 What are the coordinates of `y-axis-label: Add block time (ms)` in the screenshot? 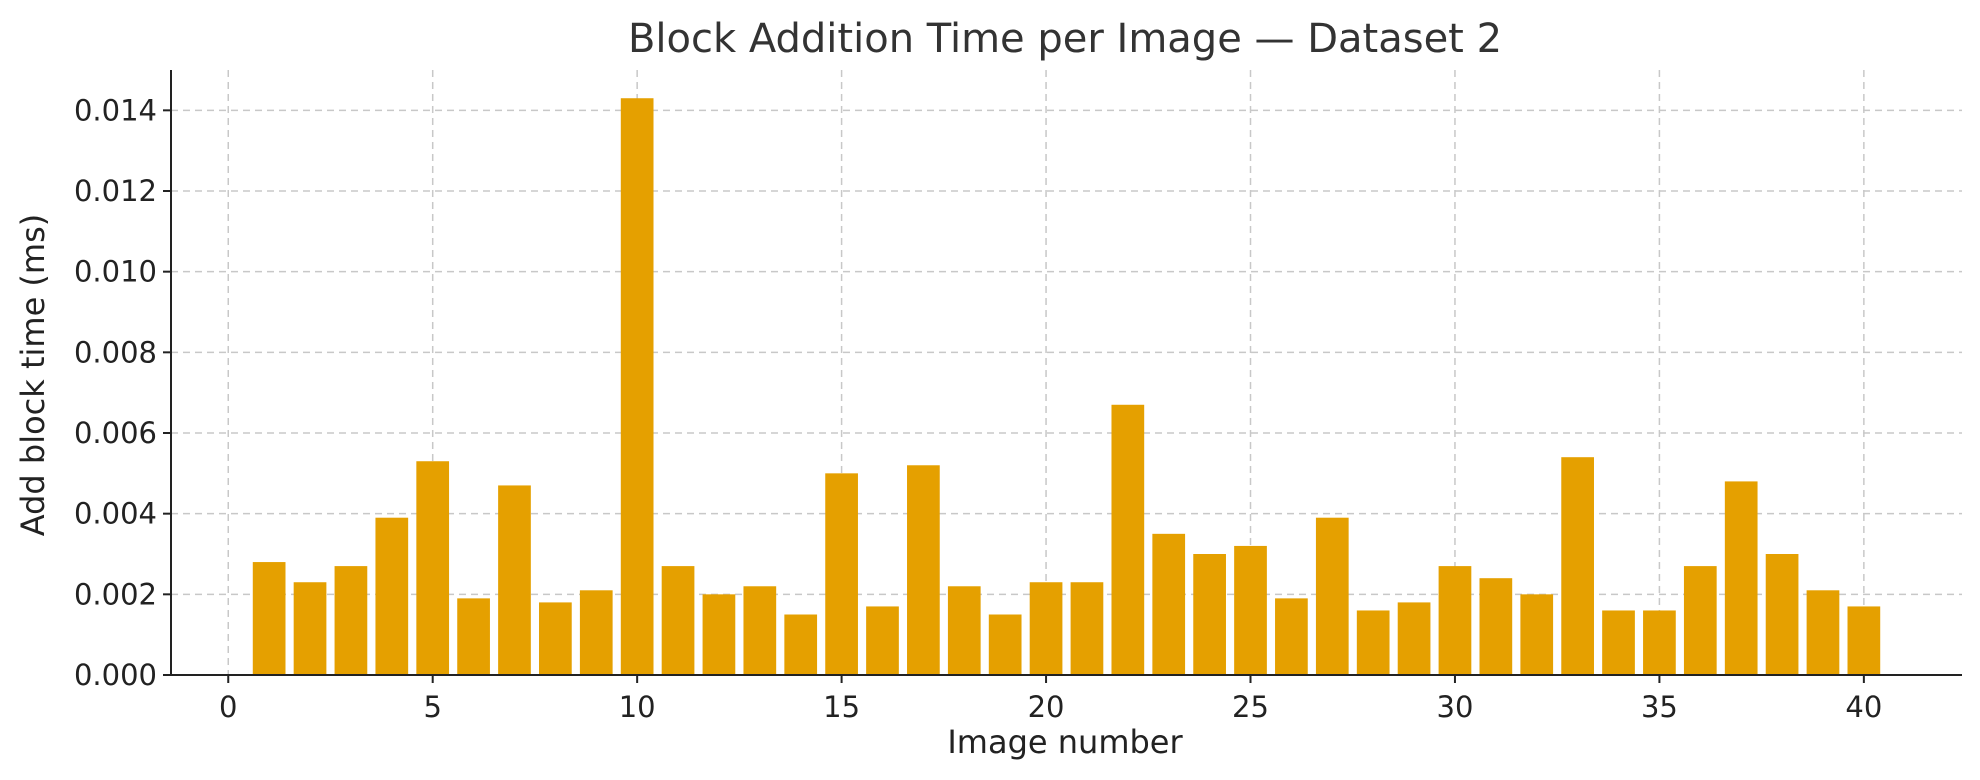 It's located at (33, 375).